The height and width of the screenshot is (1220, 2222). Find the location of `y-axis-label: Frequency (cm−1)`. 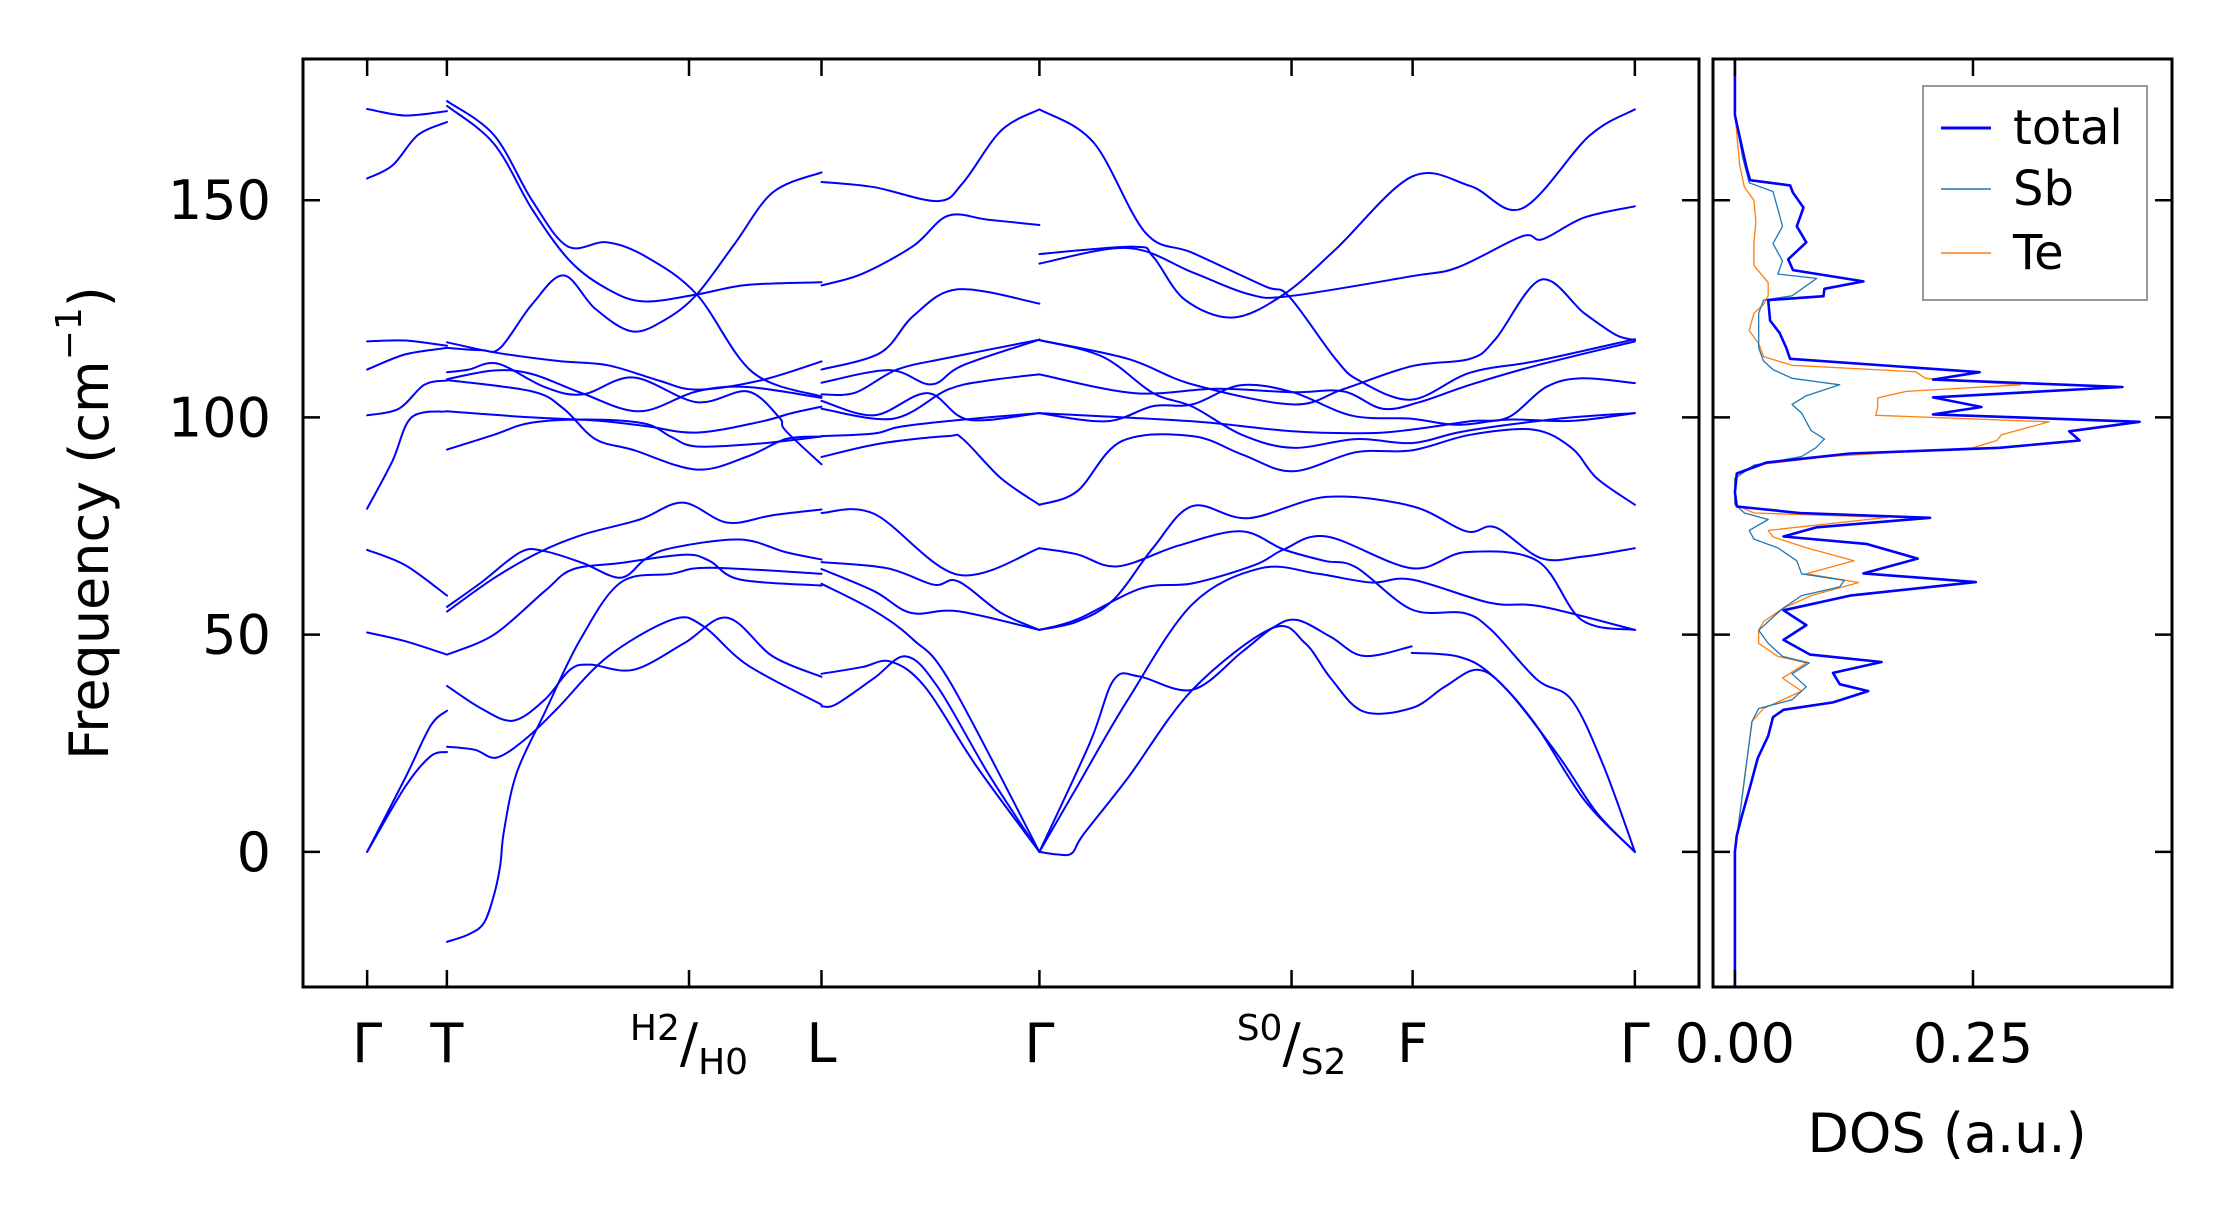

y-axis-label: Frequency (cm−1) is located at coordinates (85, 523).